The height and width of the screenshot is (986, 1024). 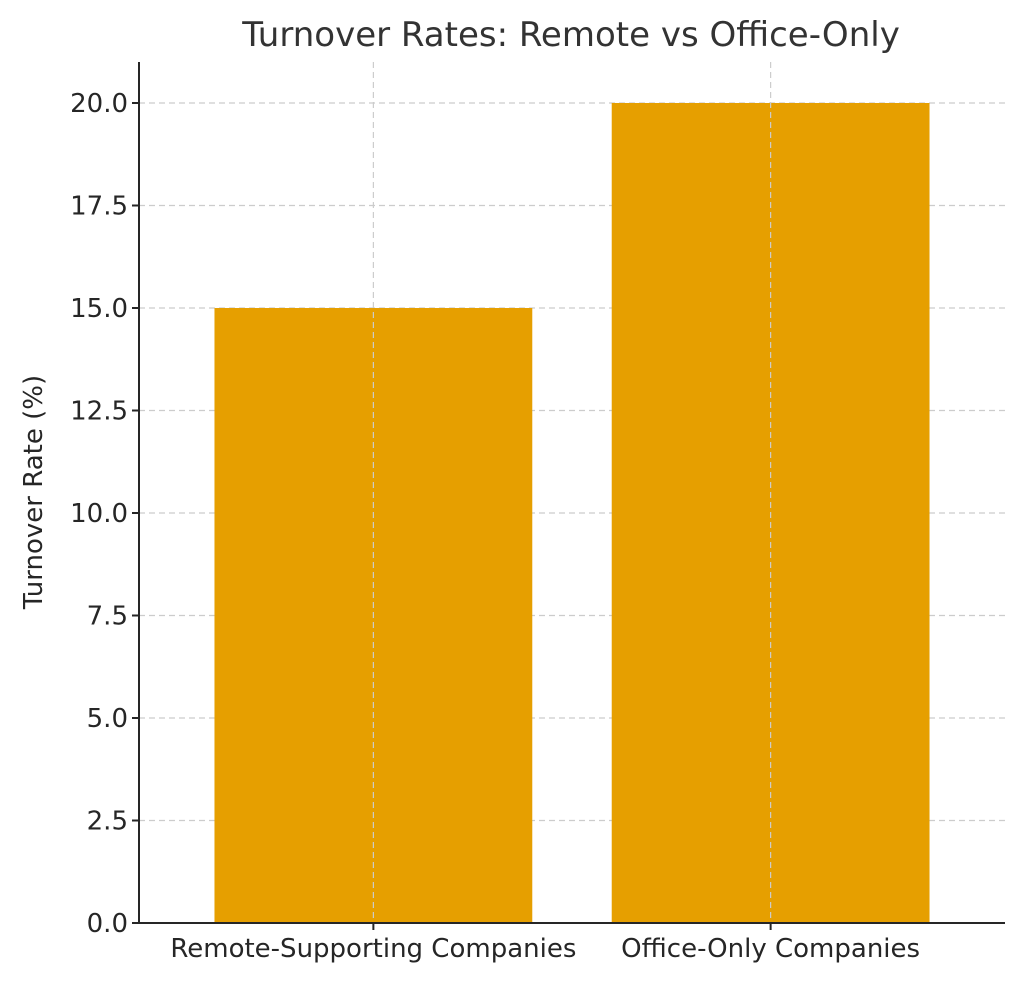 What do you see at coordinates (770, 949) in the screenshot?
I see `x-tick-label: Office-Only Companies` at bounding box center [770, 949].